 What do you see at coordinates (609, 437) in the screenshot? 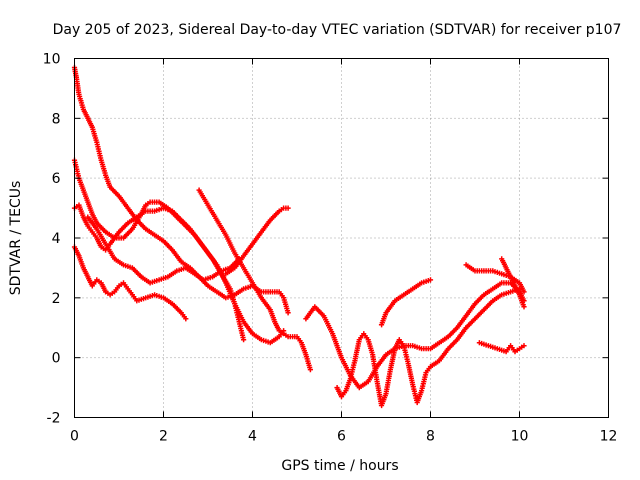
I see `x-tick-label: 12` at bounding box center [609, 437].